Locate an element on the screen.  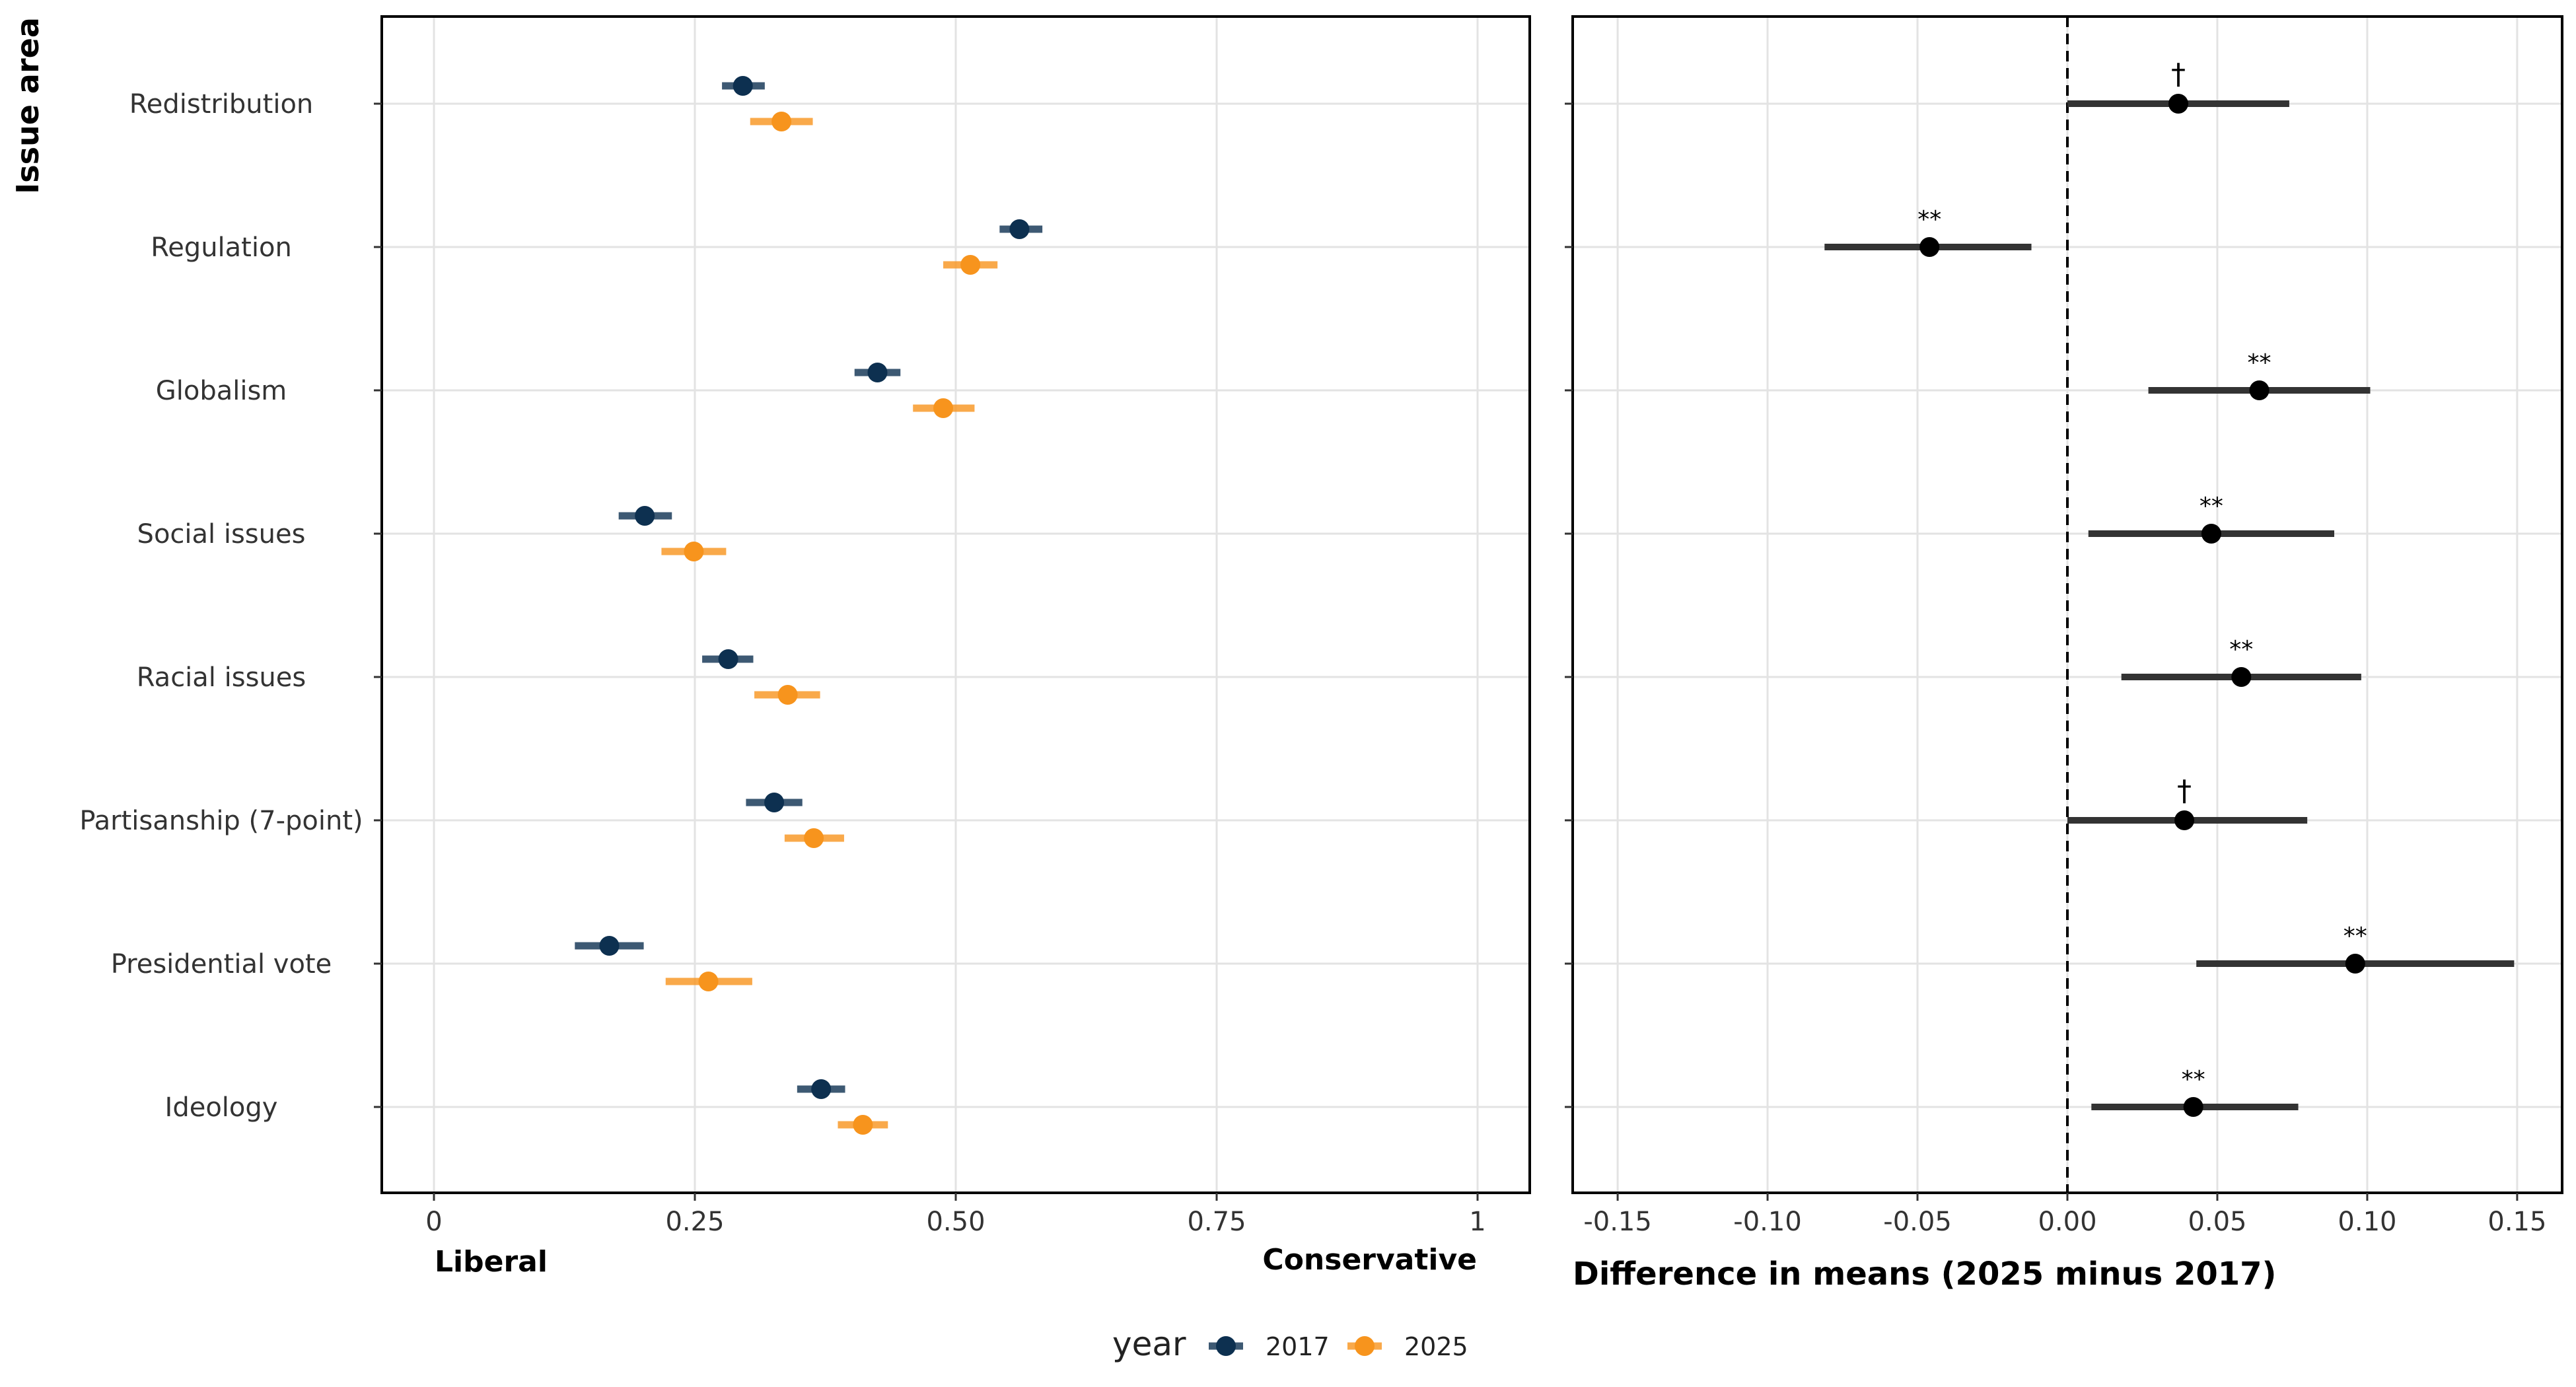
right-x-tick-labels: -0.15 -0.10 -0.05 0.00 0.05 0.10 0.15 is located at coordinates (2064, 1222).